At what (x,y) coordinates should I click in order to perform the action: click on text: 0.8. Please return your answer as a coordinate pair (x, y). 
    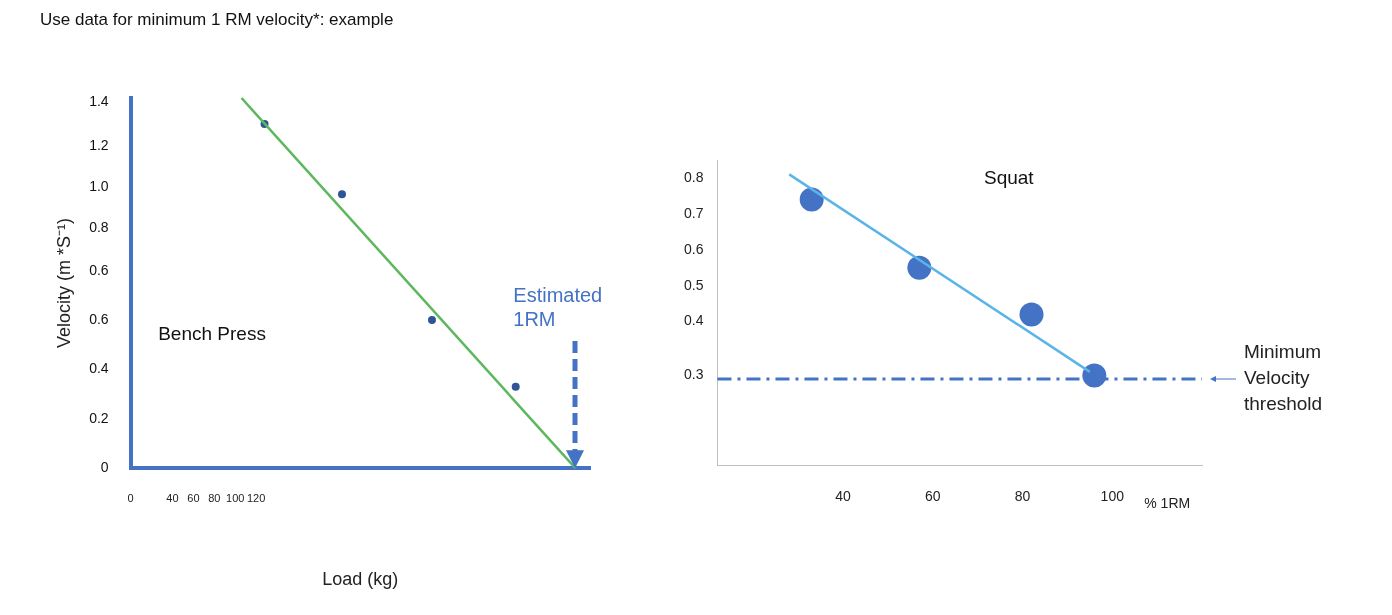
    Looking at the image, I should click on (99, 227).